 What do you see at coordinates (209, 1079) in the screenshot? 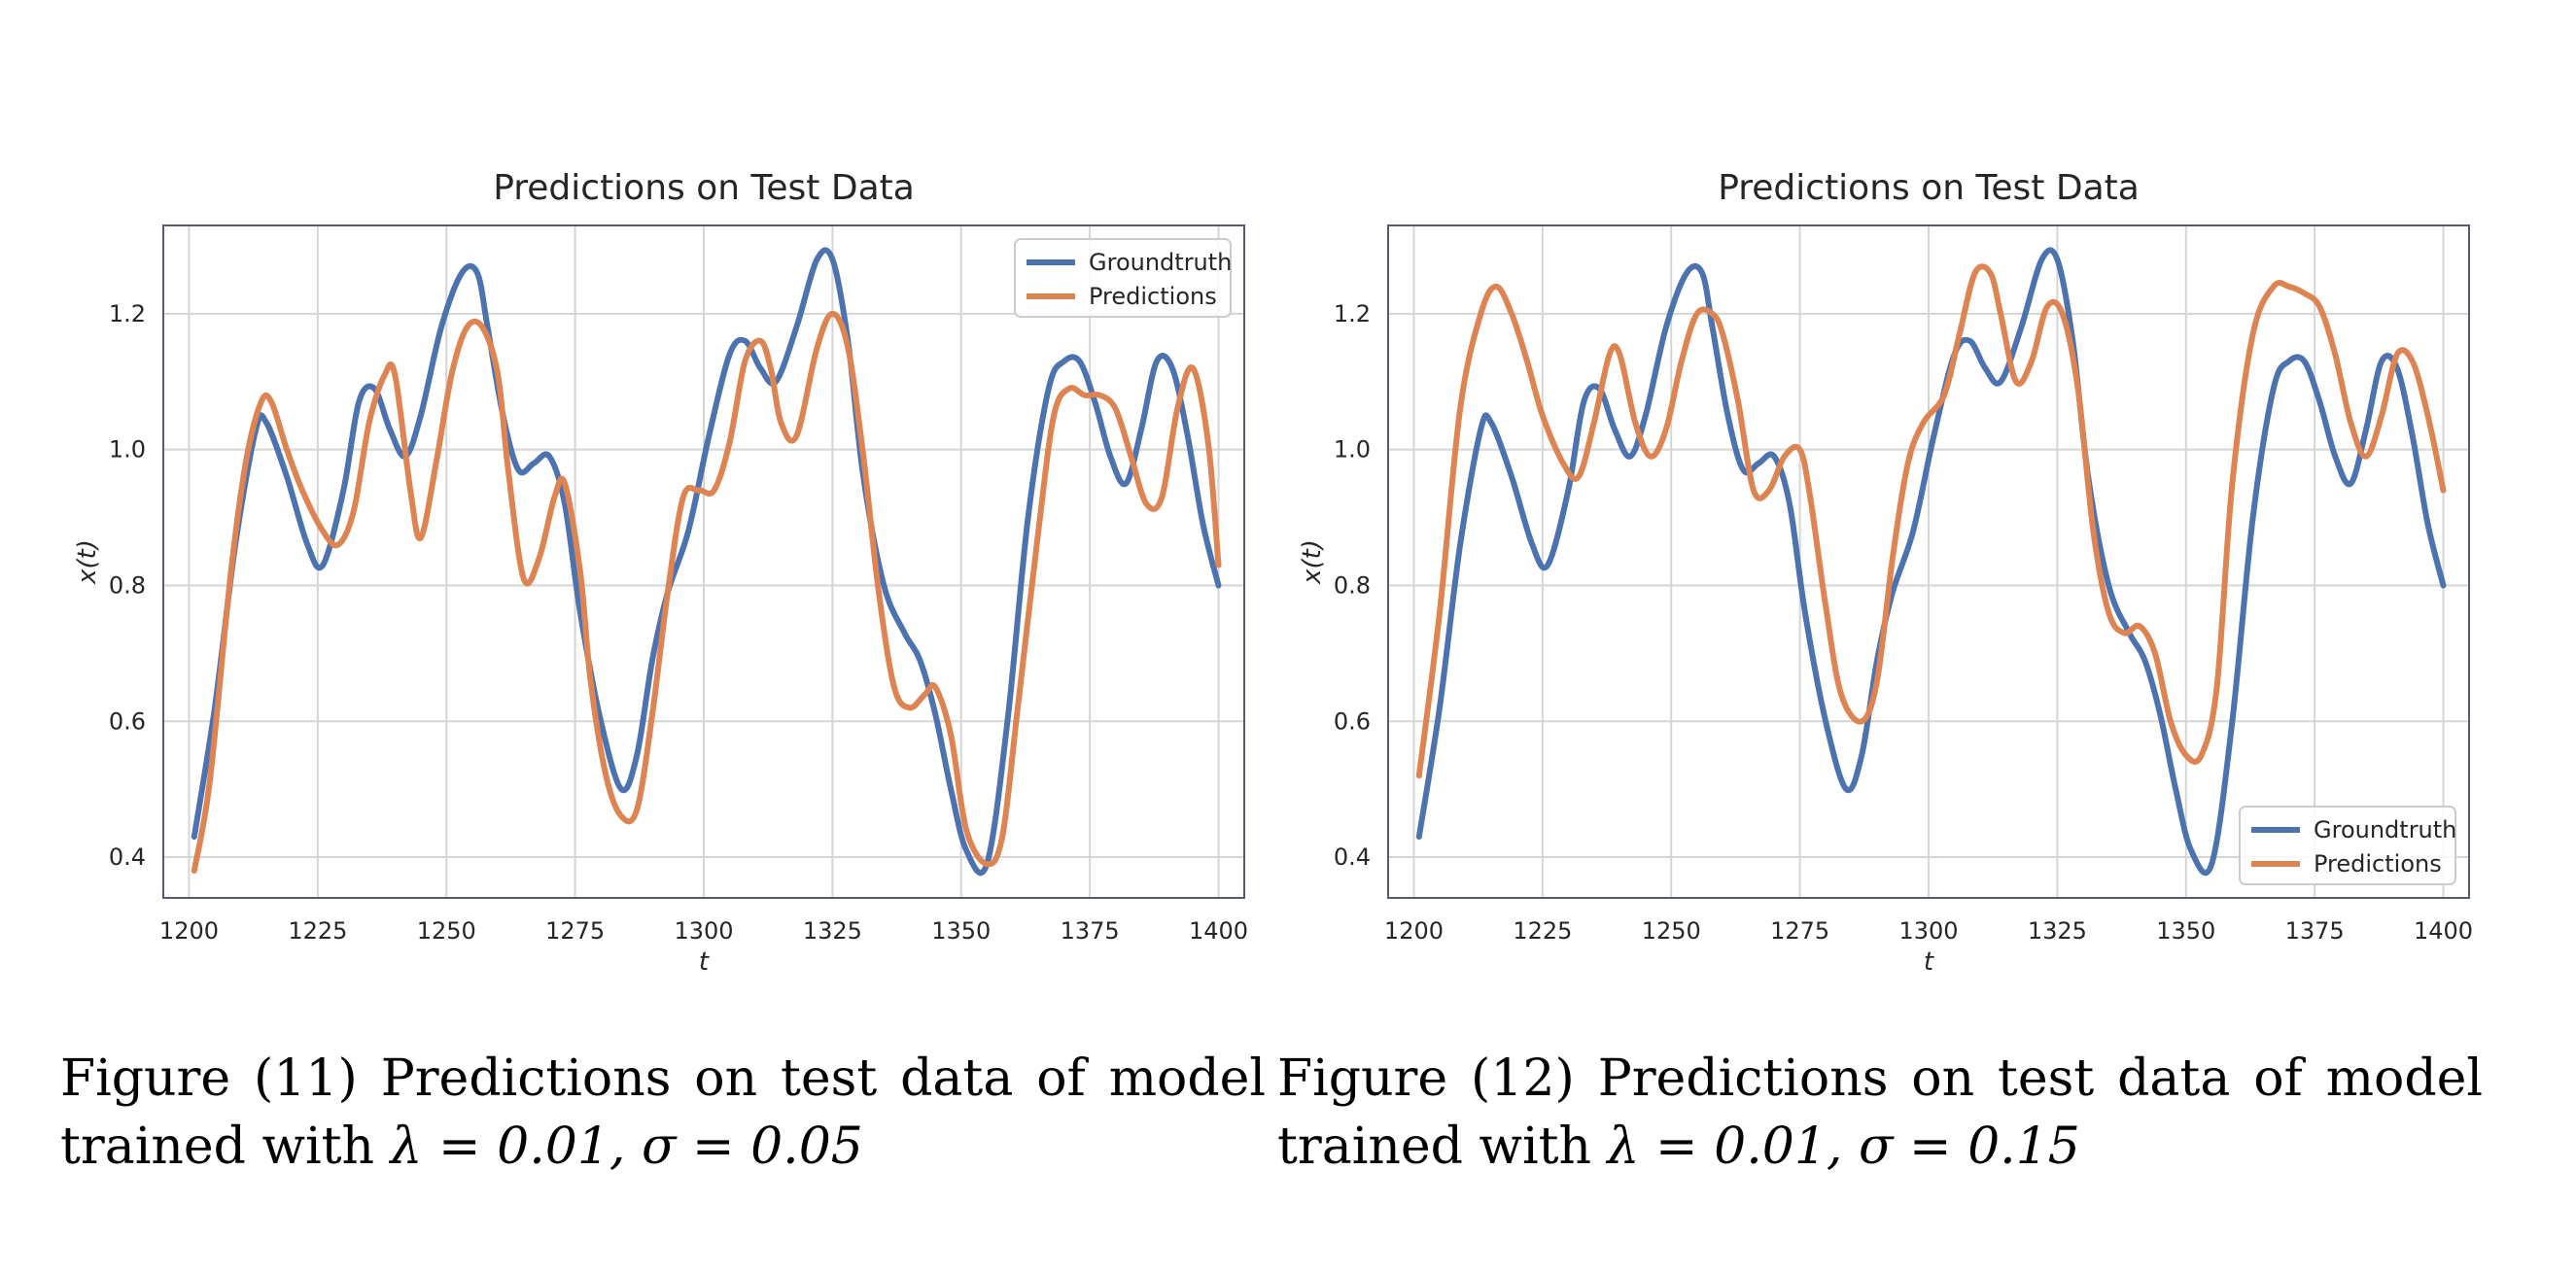
I see `caption-tag: Figure (11)` at bounding box center [209, 1079].